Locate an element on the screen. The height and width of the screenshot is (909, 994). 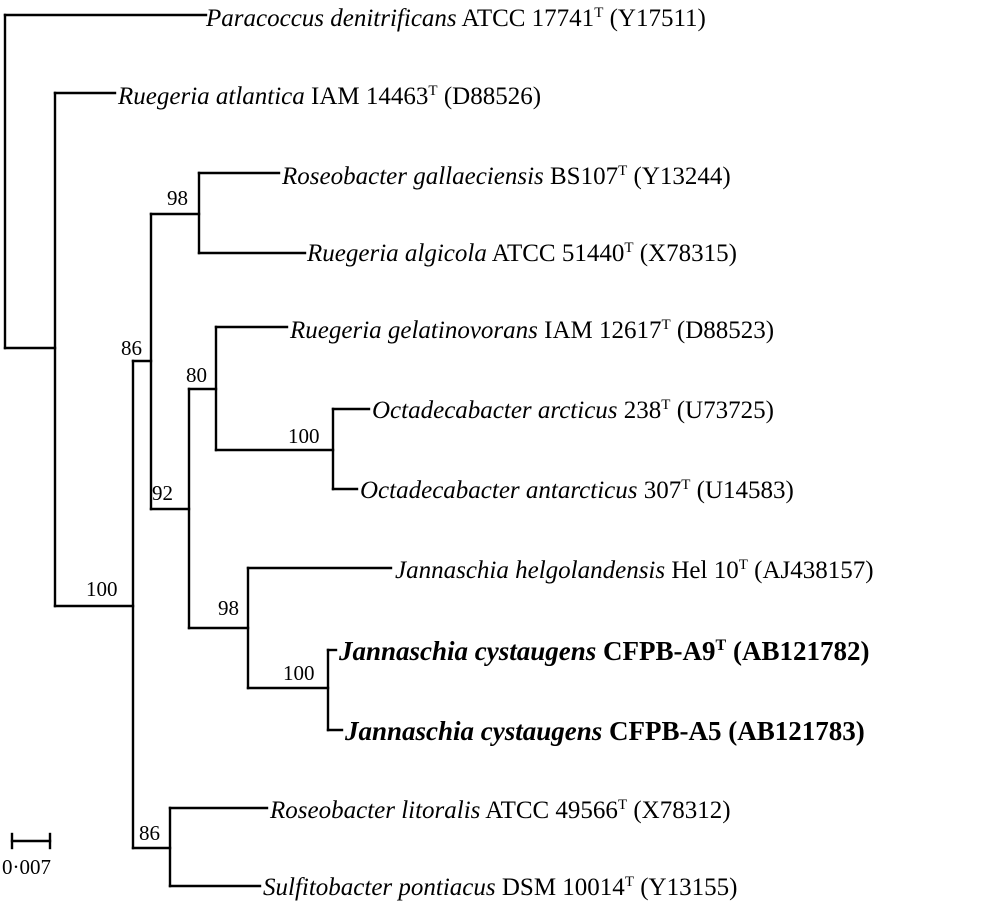
taxon-label: Octadecabacter arcticus 238T (U73725) is located at coordinates (573, 410).